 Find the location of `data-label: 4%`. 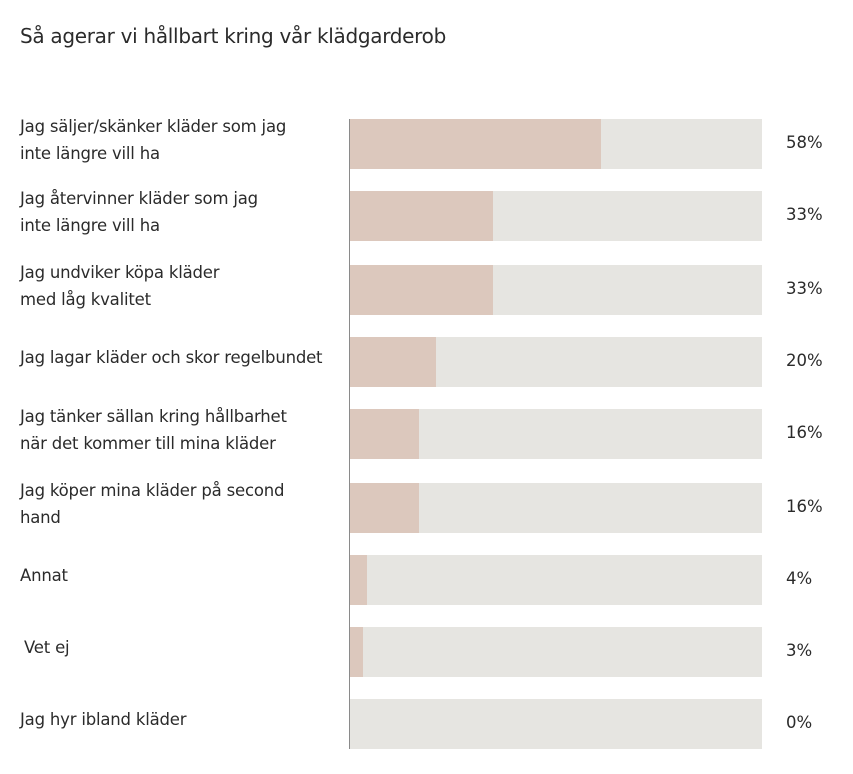

data-label: 4% is located at coordinates (799, 578).